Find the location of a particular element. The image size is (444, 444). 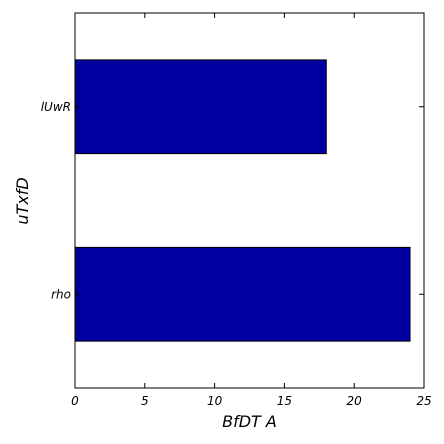

x-tick-label: 15 is located at coordinates (284, 401).